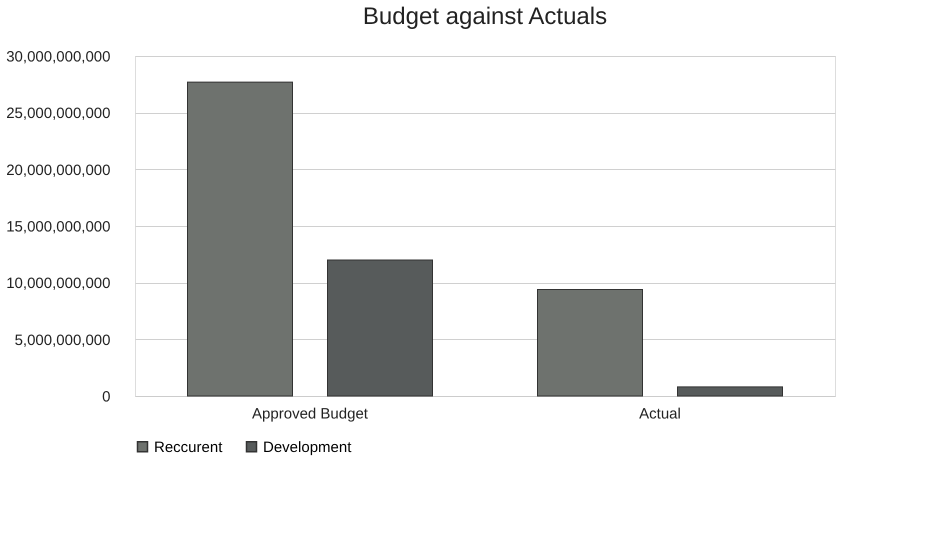  I want to click on y-tick-label: 10,000,000,000, so click(58, 283).